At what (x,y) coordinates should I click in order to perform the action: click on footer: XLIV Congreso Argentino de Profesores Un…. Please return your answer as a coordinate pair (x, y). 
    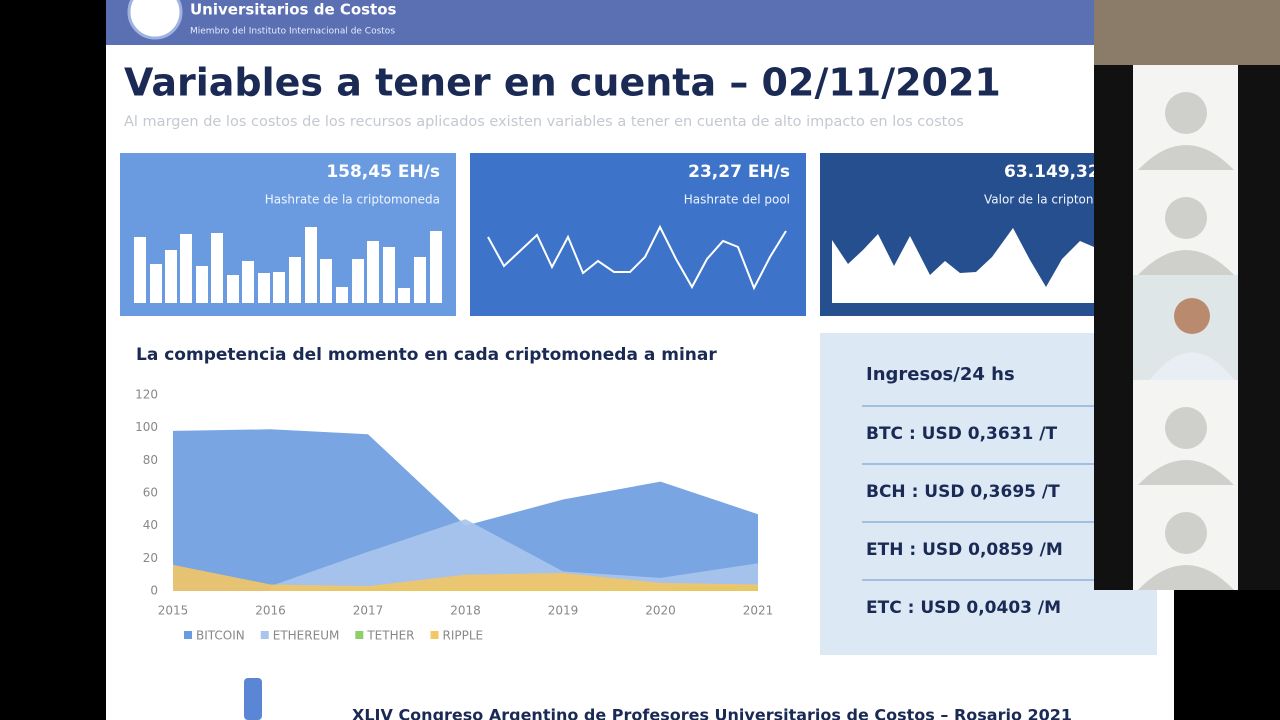
    Looking at the image, I should click on (712, 713).